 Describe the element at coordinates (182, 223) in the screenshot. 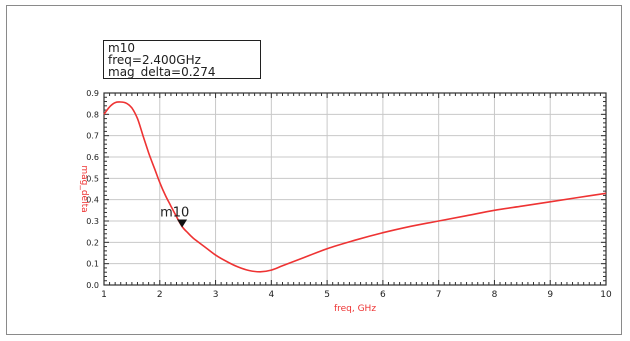

I see `marker-m10-triangle` at that location.